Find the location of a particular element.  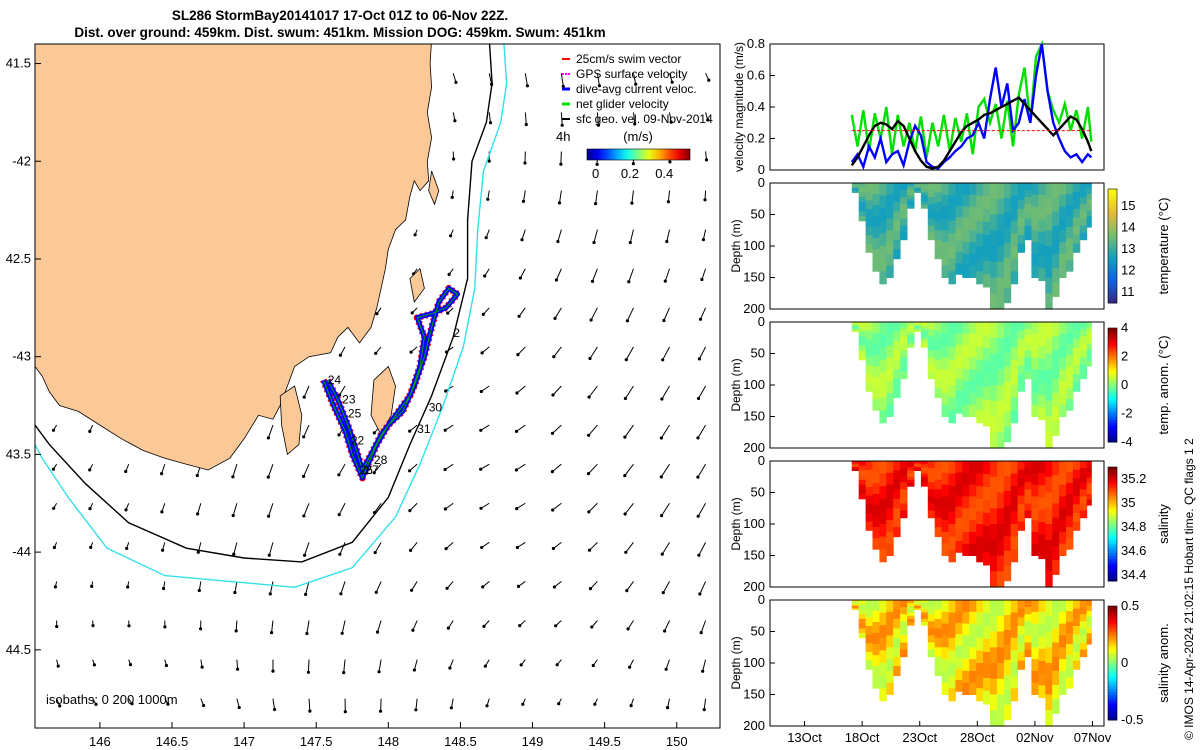

map-y-tick-label: -44 is located at coordinates (21, 551).